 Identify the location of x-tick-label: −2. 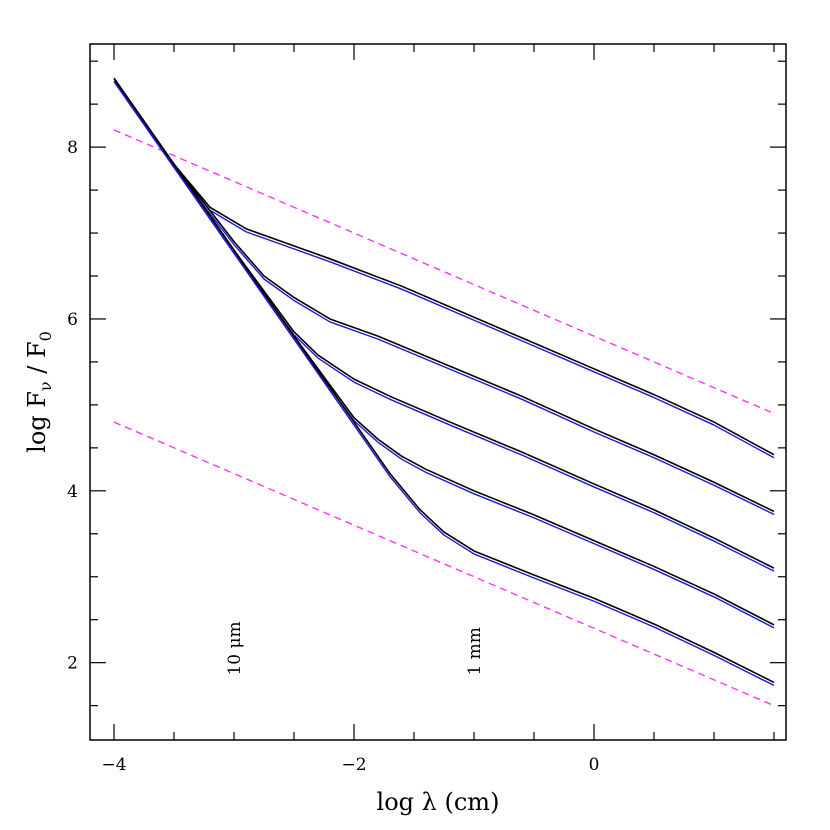
(353, 765).